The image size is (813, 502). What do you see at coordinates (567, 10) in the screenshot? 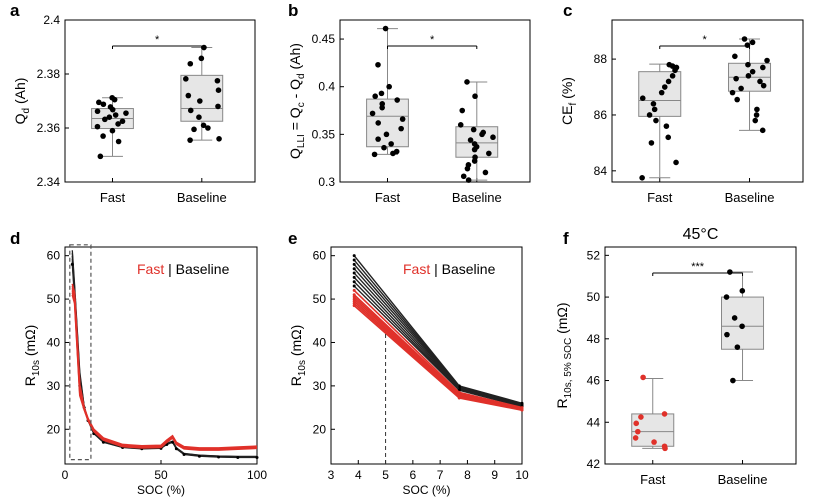
I see `panel-label-c: c` at bounding box center [567, 10].